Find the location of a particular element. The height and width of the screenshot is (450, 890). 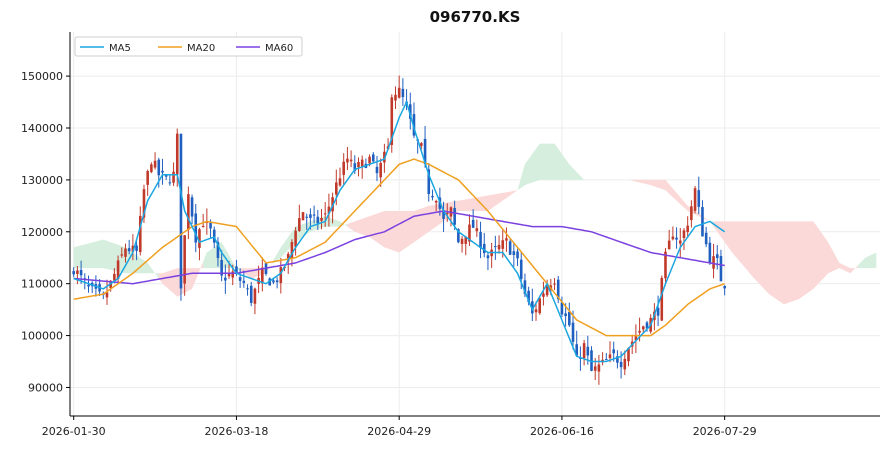

legend-box is located at coordinates (188, 46).